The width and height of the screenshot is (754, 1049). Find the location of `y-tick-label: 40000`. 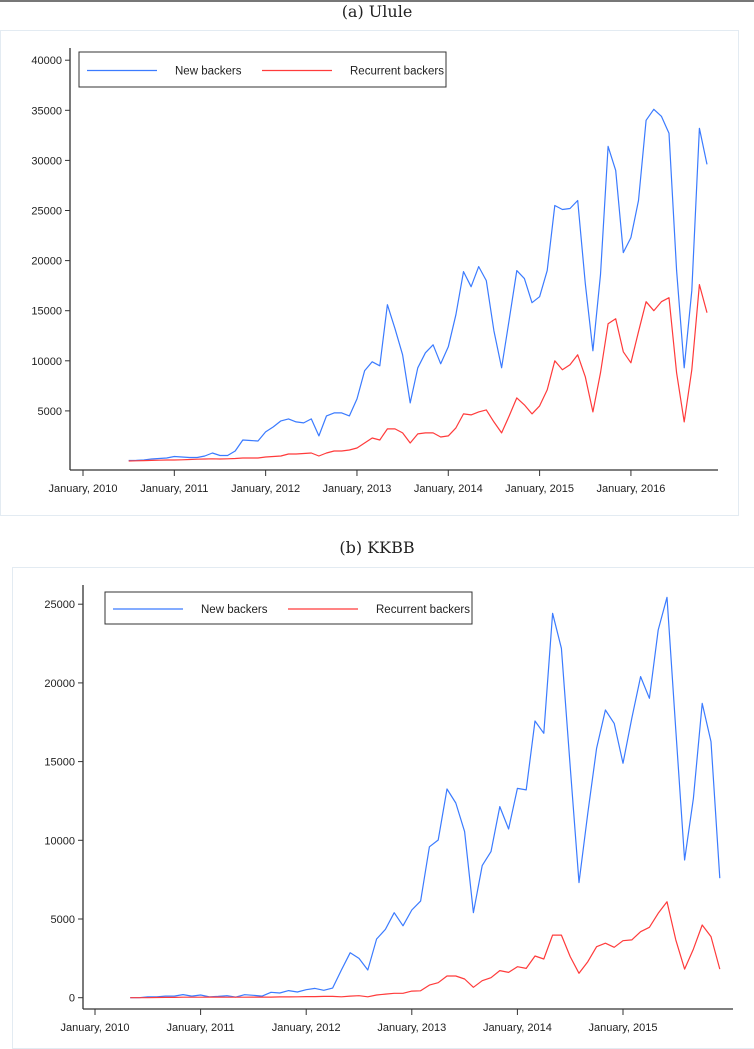

y-tick-label: 40000 is located at coordinates (46, 61).